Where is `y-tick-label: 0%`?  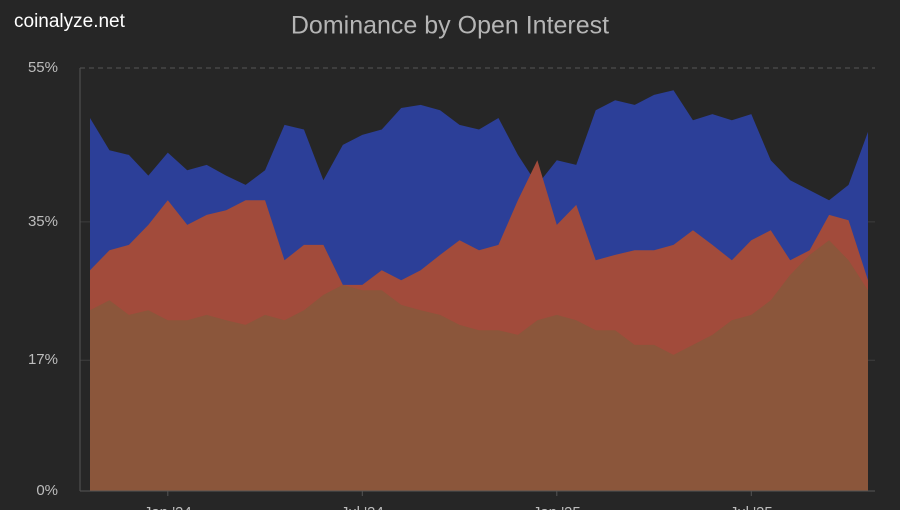
y-tick-label: 0% is located at coordinates (47, 490).